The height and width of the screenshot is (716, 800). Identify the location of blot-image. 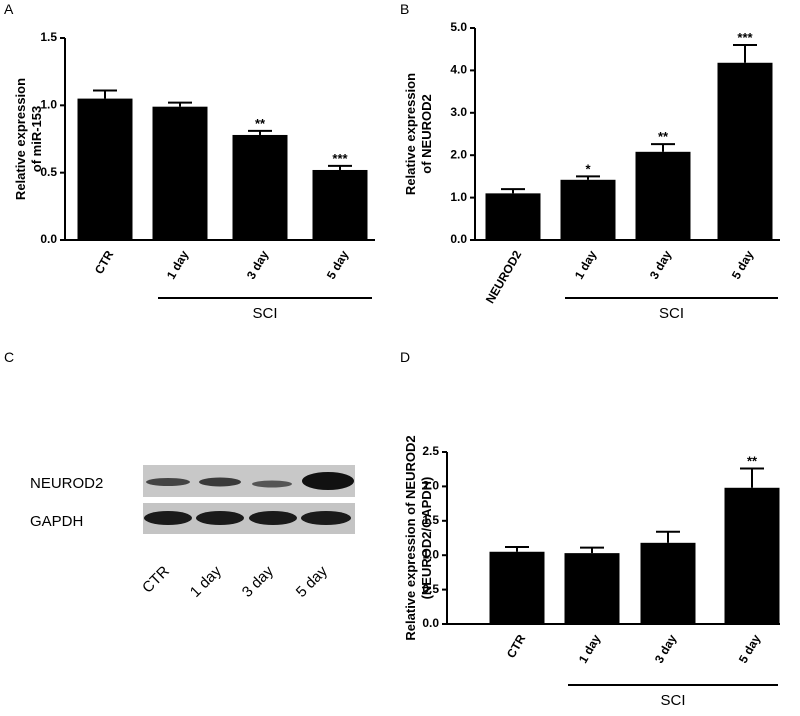
(249, 499).